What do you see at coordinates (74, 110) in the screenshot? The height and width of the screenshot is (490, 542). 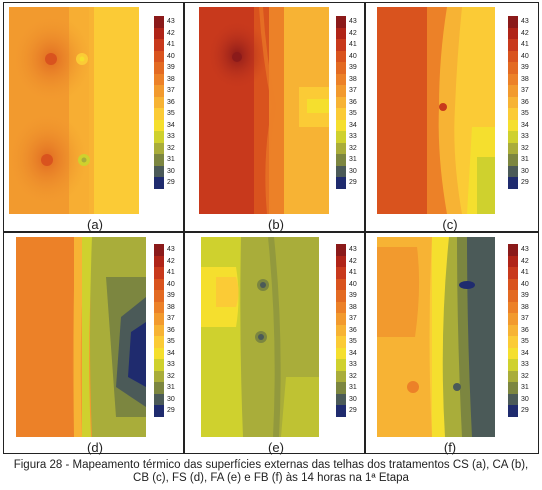 I see `heatmap-a` at bounding box center [74, 110].